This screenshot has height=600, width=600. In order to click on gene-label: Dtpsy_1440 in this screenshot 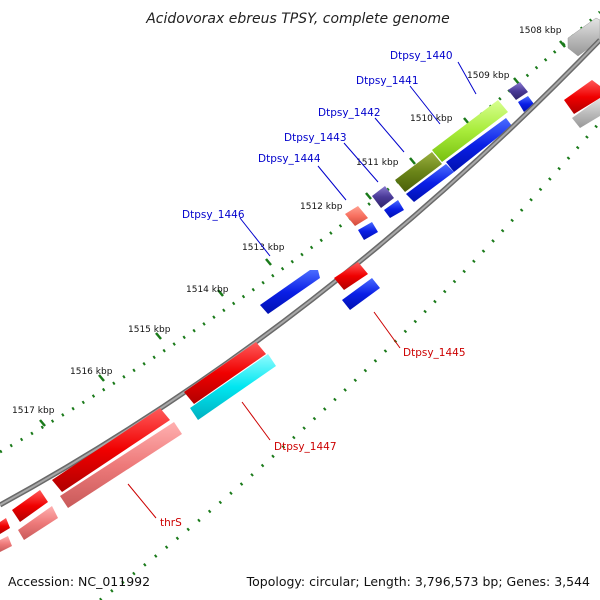, I will do `click(421, 56)`.